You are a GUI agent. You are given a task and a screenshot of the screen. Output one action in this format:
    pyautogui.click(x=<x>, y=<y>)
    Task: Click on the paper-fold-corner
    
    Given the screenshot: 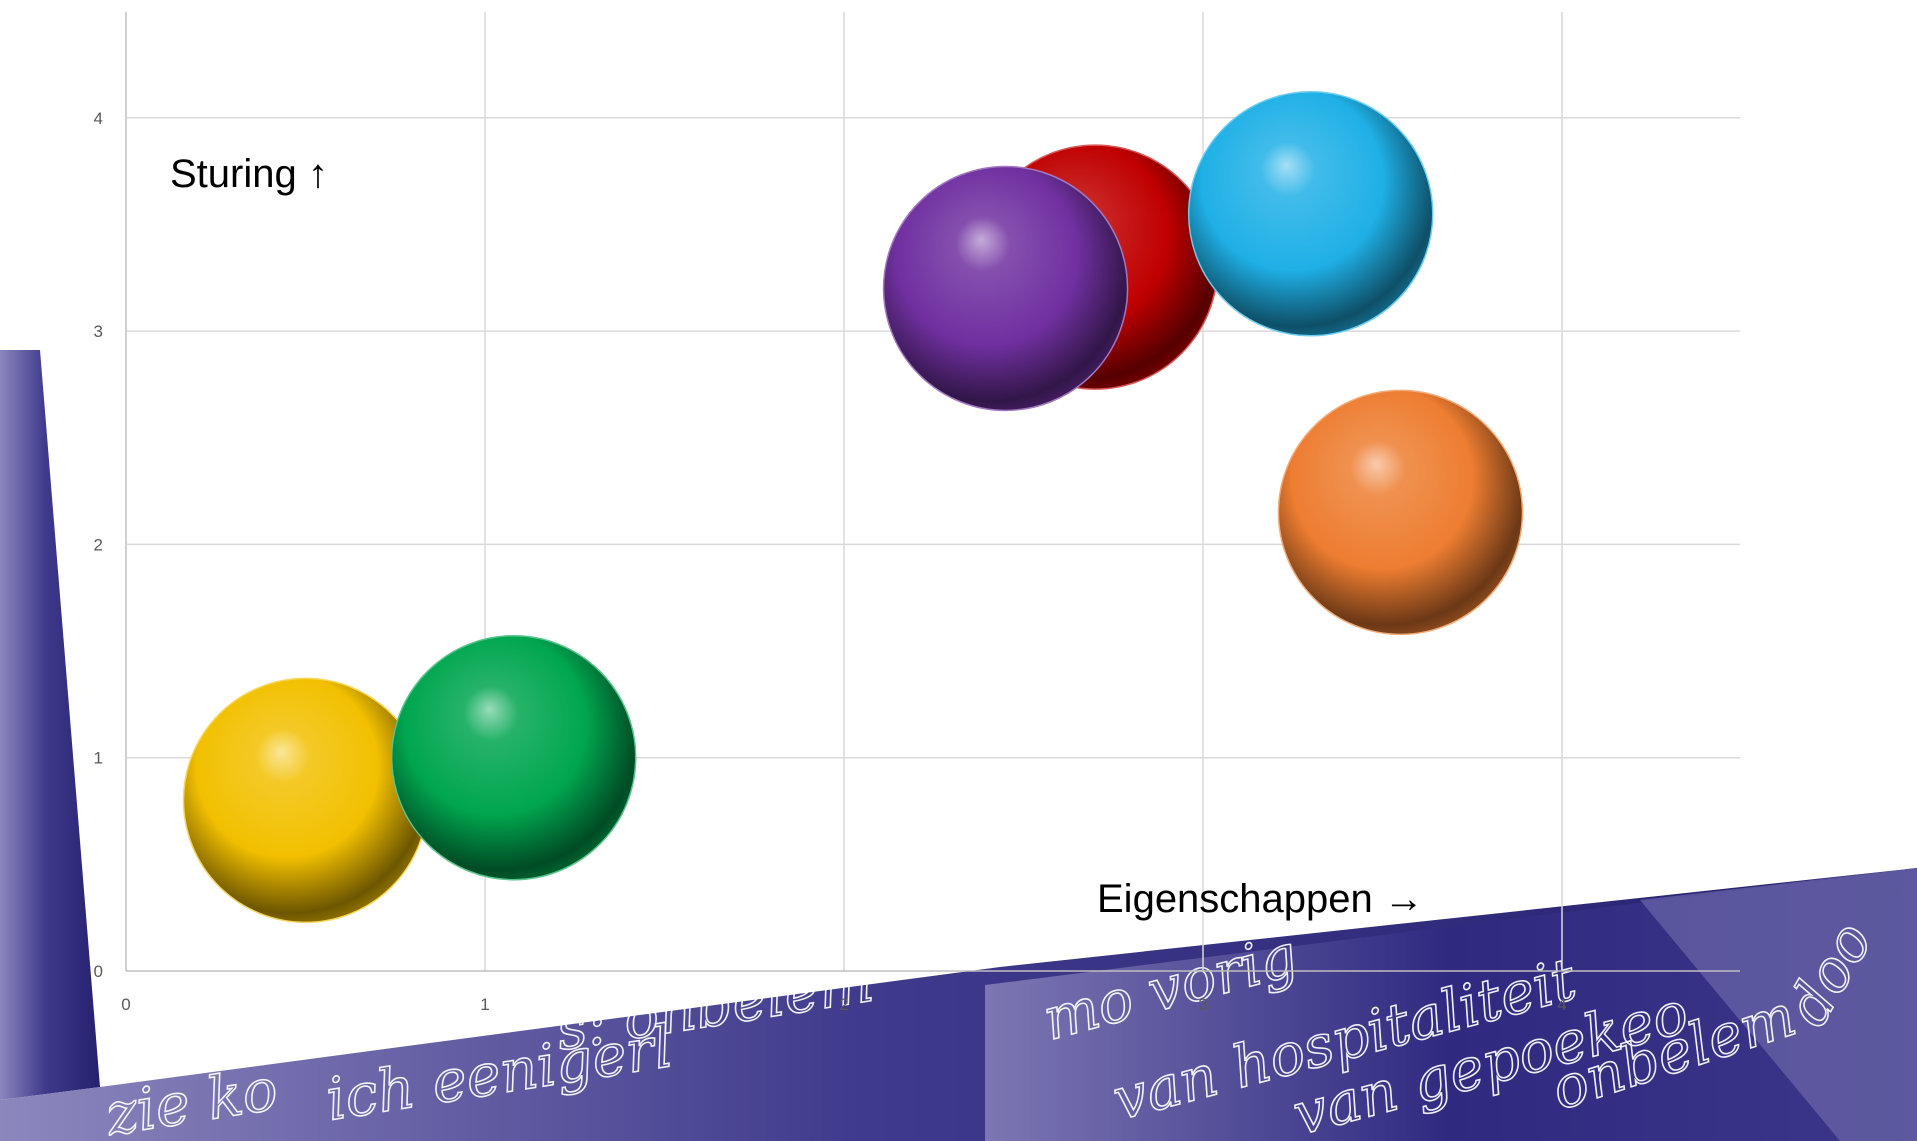 What is the action you would take?
    pyautogui.click(x=1778, y=1004)
    